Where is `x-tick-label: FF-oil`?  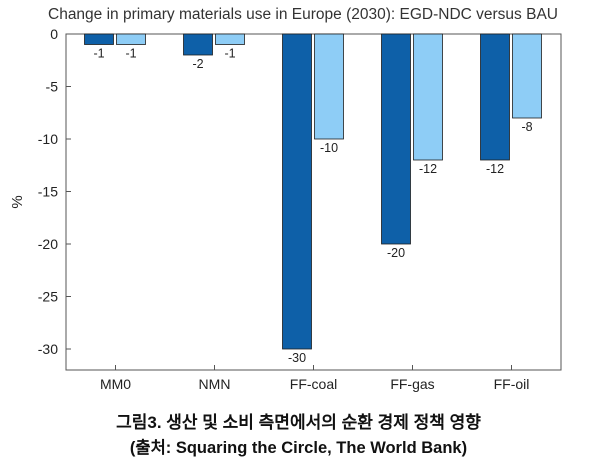
x-tick-label: FF-oil is located at coordinates (512, 384).